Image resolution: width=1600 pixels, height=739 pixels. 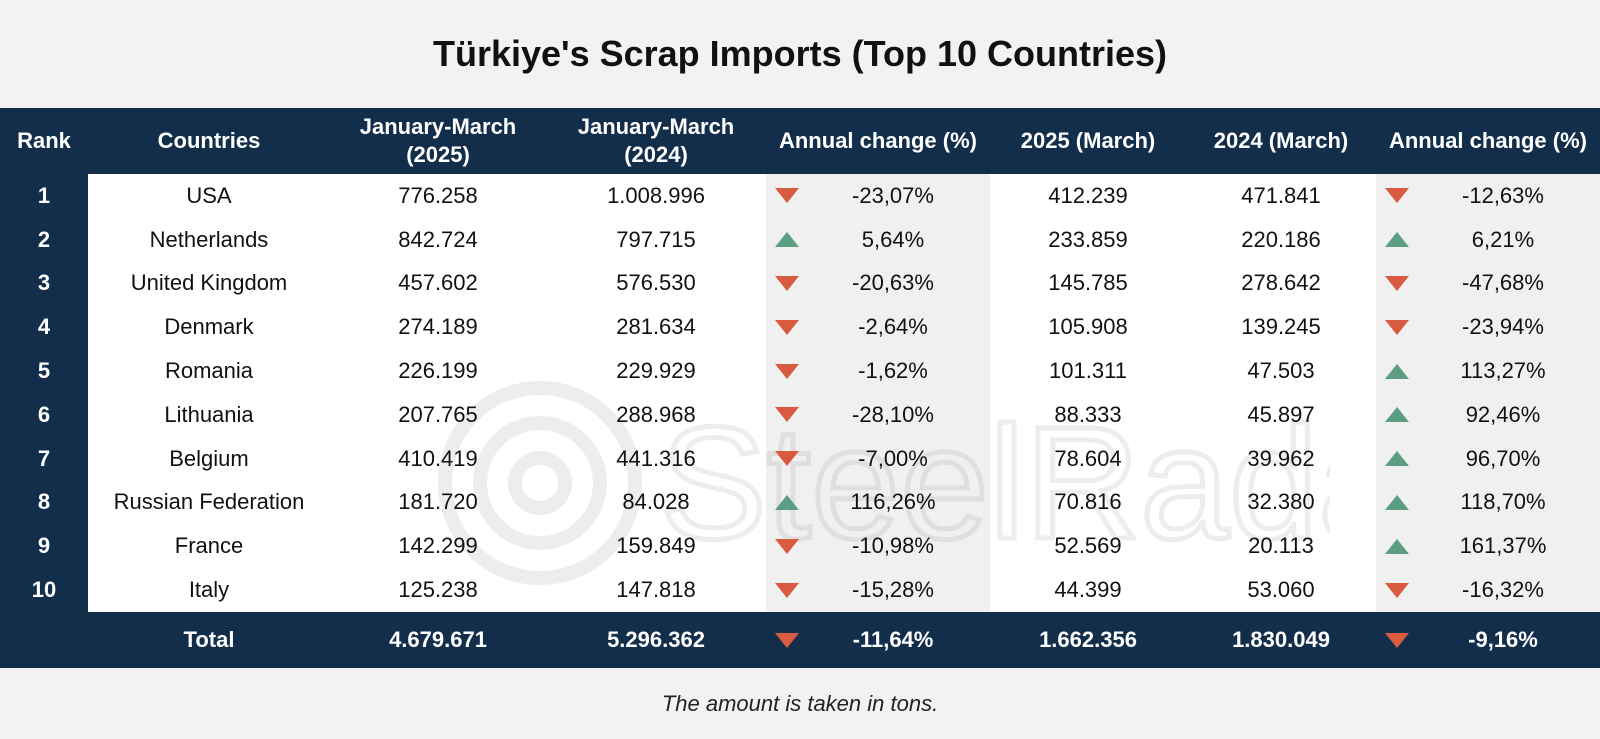 What do you see at coordinates (44, 458) in the screenshot?
I see `rank-cell: 7` at bounding box center [44, 458].